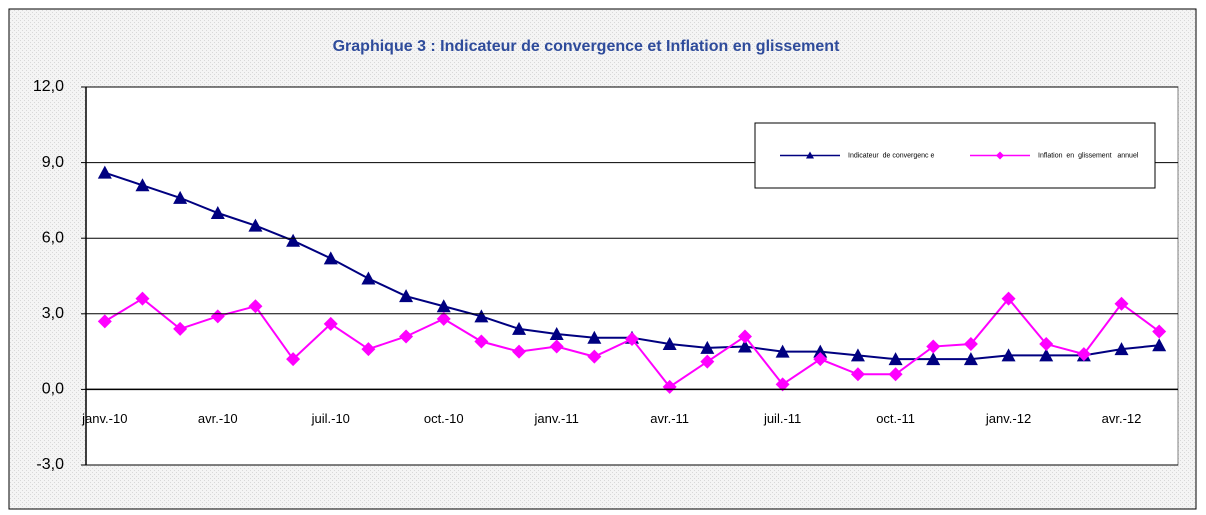 The image size is (1206, 515). Describe the element at coordinates (891, 155) in the screenshot. I see `legend-label: Indicateur de convergenc e` at that location.